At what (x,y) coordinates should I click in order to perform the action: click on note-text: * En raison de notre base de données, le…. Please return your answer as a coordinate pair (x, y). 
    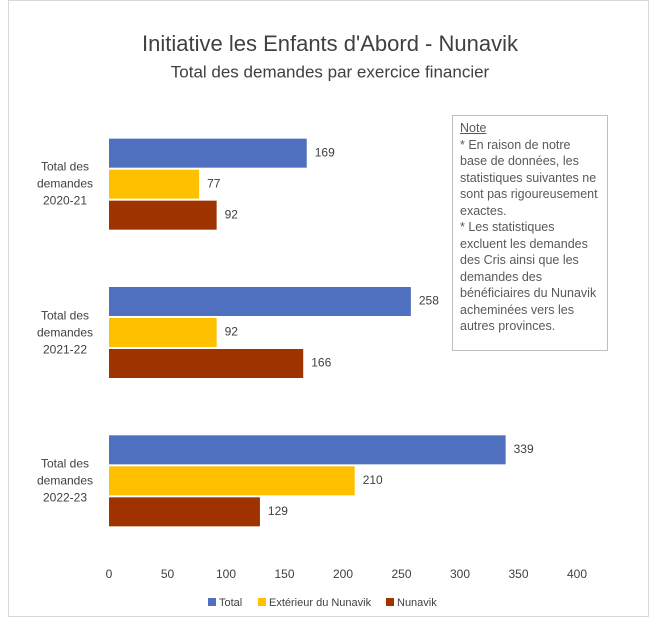
    Looking at the image, I should click on (529, 177).